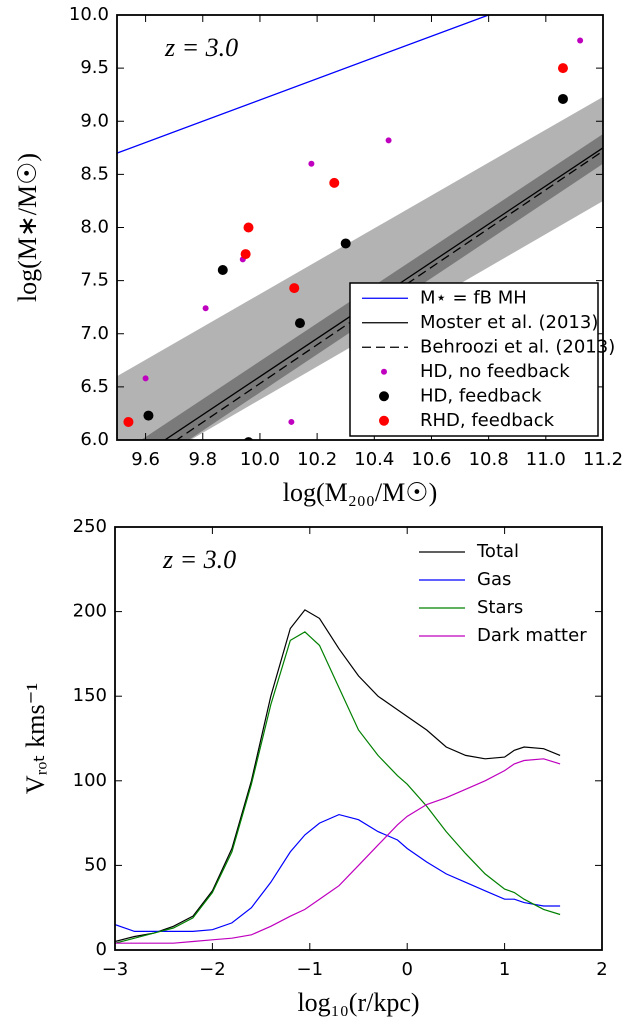 The height and width of the screenshot is (1029, 643). What do you see at coordinates (95, 864) in the screenshot?
I see `y-tick-label: 50` at bounding box center [95, 864].